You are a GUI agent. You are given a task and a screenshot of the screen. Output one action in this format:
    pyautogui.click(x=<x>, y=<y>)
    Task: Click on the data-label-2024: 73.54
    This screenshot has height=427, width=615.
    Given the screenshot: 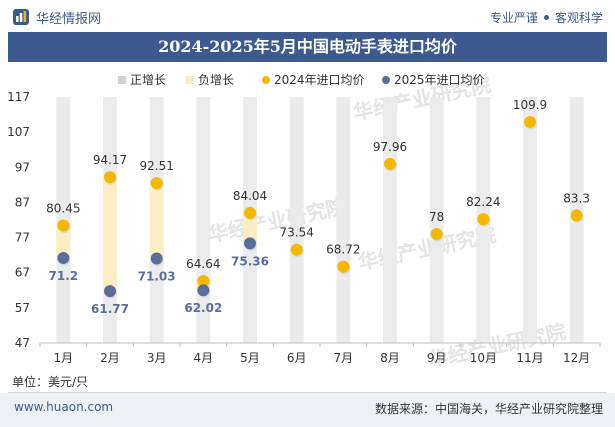 What is the action you would take?
    pyautogui.click(x=296, y=233)
    